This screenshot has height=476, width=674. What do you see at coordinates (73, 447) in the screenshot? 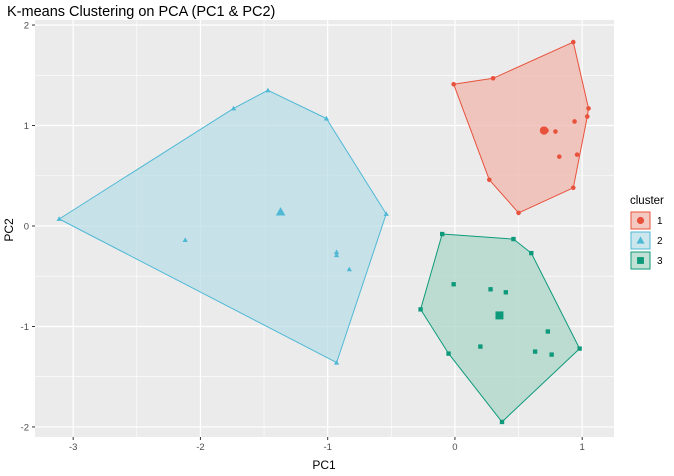
I see `x-tick-label: -3` at bounding box center [73, 447].